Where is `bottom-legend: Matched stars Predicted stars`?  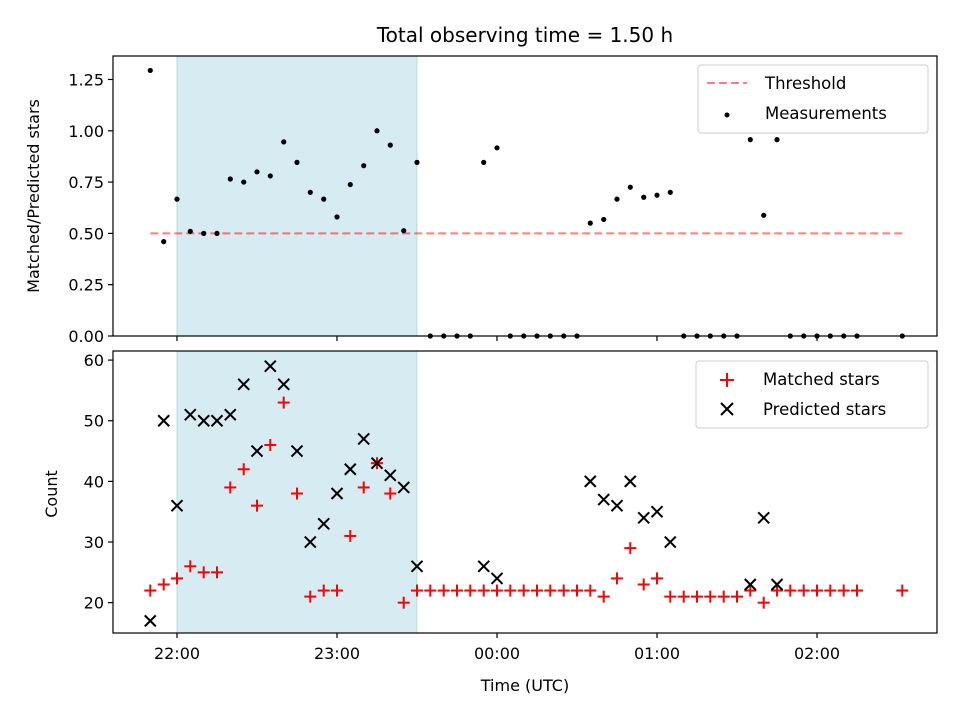
bottom-legend: Matched stars Predicted stars is located at coordinates (812, 394).